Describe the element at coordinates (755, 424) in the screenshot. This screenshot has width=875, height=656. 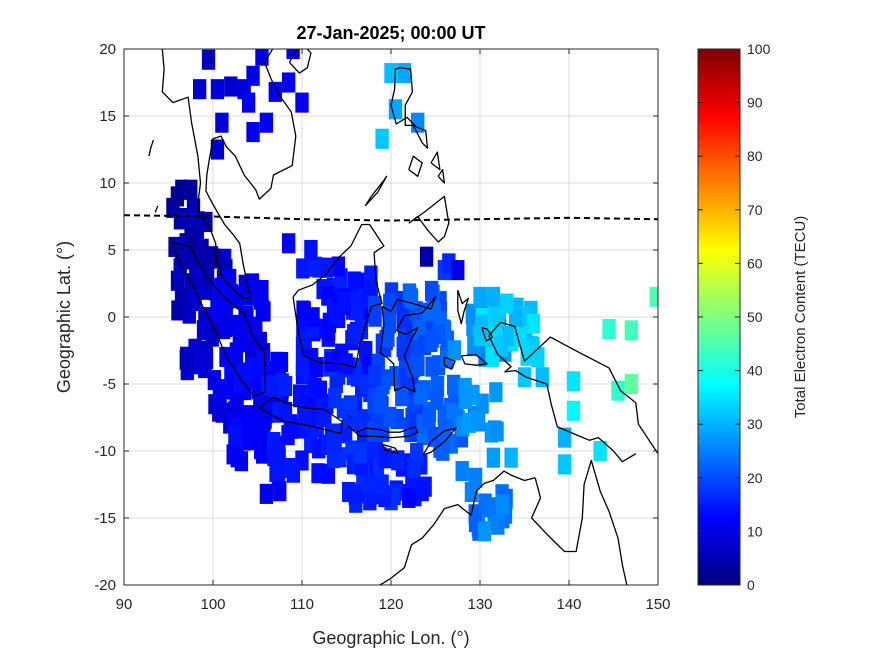
I see `colorbar-tick-label: 30` at that location.